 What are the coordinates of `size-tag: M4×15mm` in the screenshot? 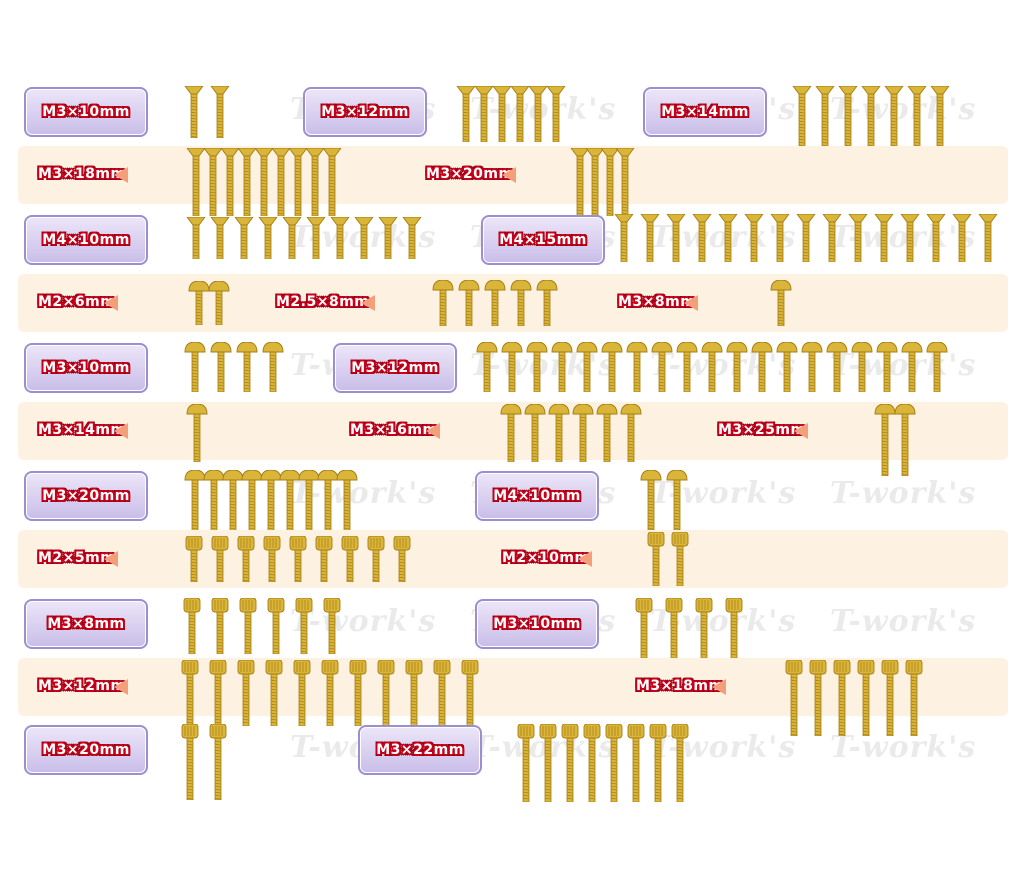 It's located at (543, 240).